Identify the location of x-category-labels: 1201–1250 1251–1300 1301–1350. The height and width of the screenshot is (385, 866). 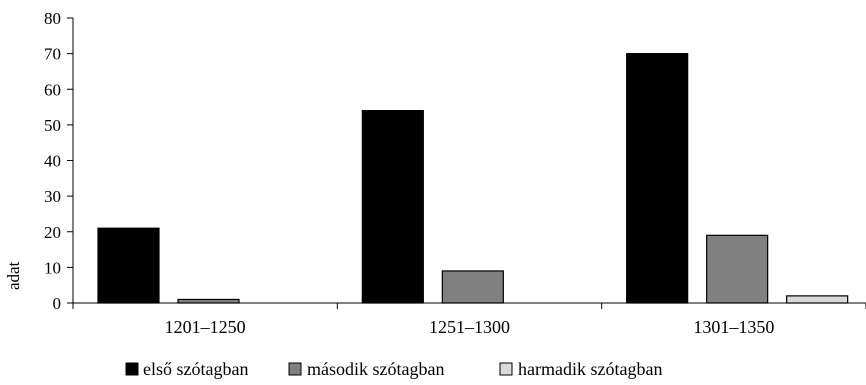
(469, 320).